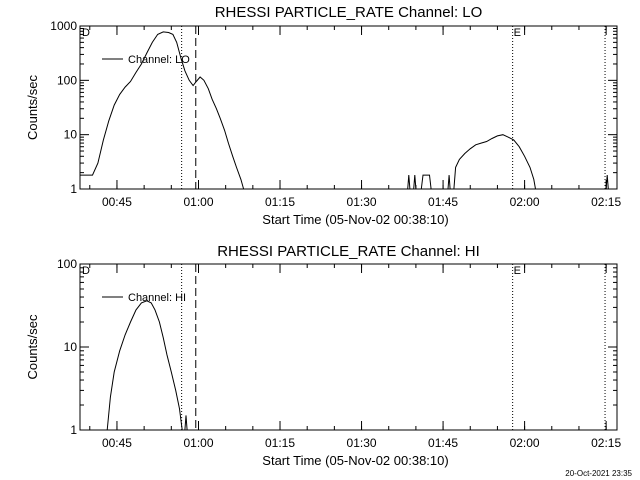 The image size is (640, 480). What do you see at coordinates (349, 12) in the screenshot?
I see `chart-title: RHESSI PARTICLE_RATE Channel: LO` at bounding box center [349, 12].